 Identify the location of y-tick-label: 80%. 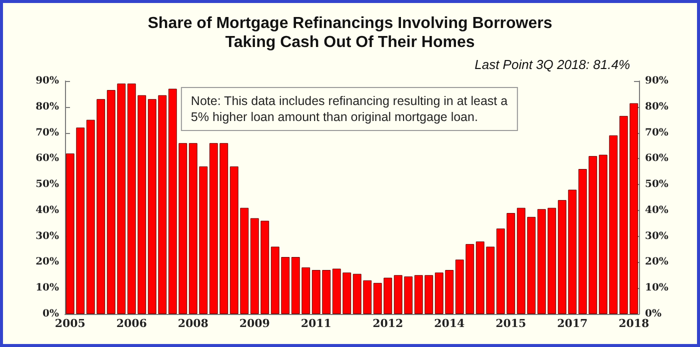
(48, 106).